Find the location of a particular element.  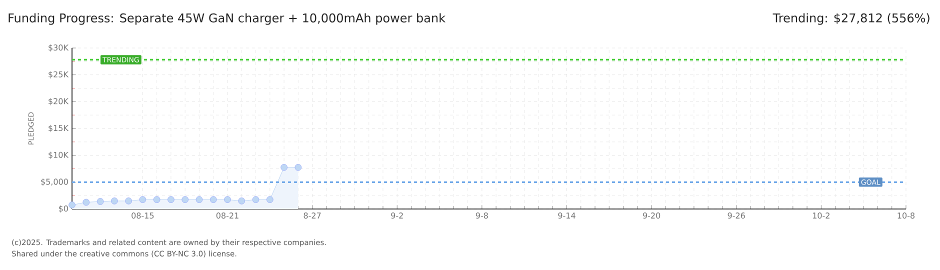

x-tick-label: 9-8 is located at coordinates (482, 215).